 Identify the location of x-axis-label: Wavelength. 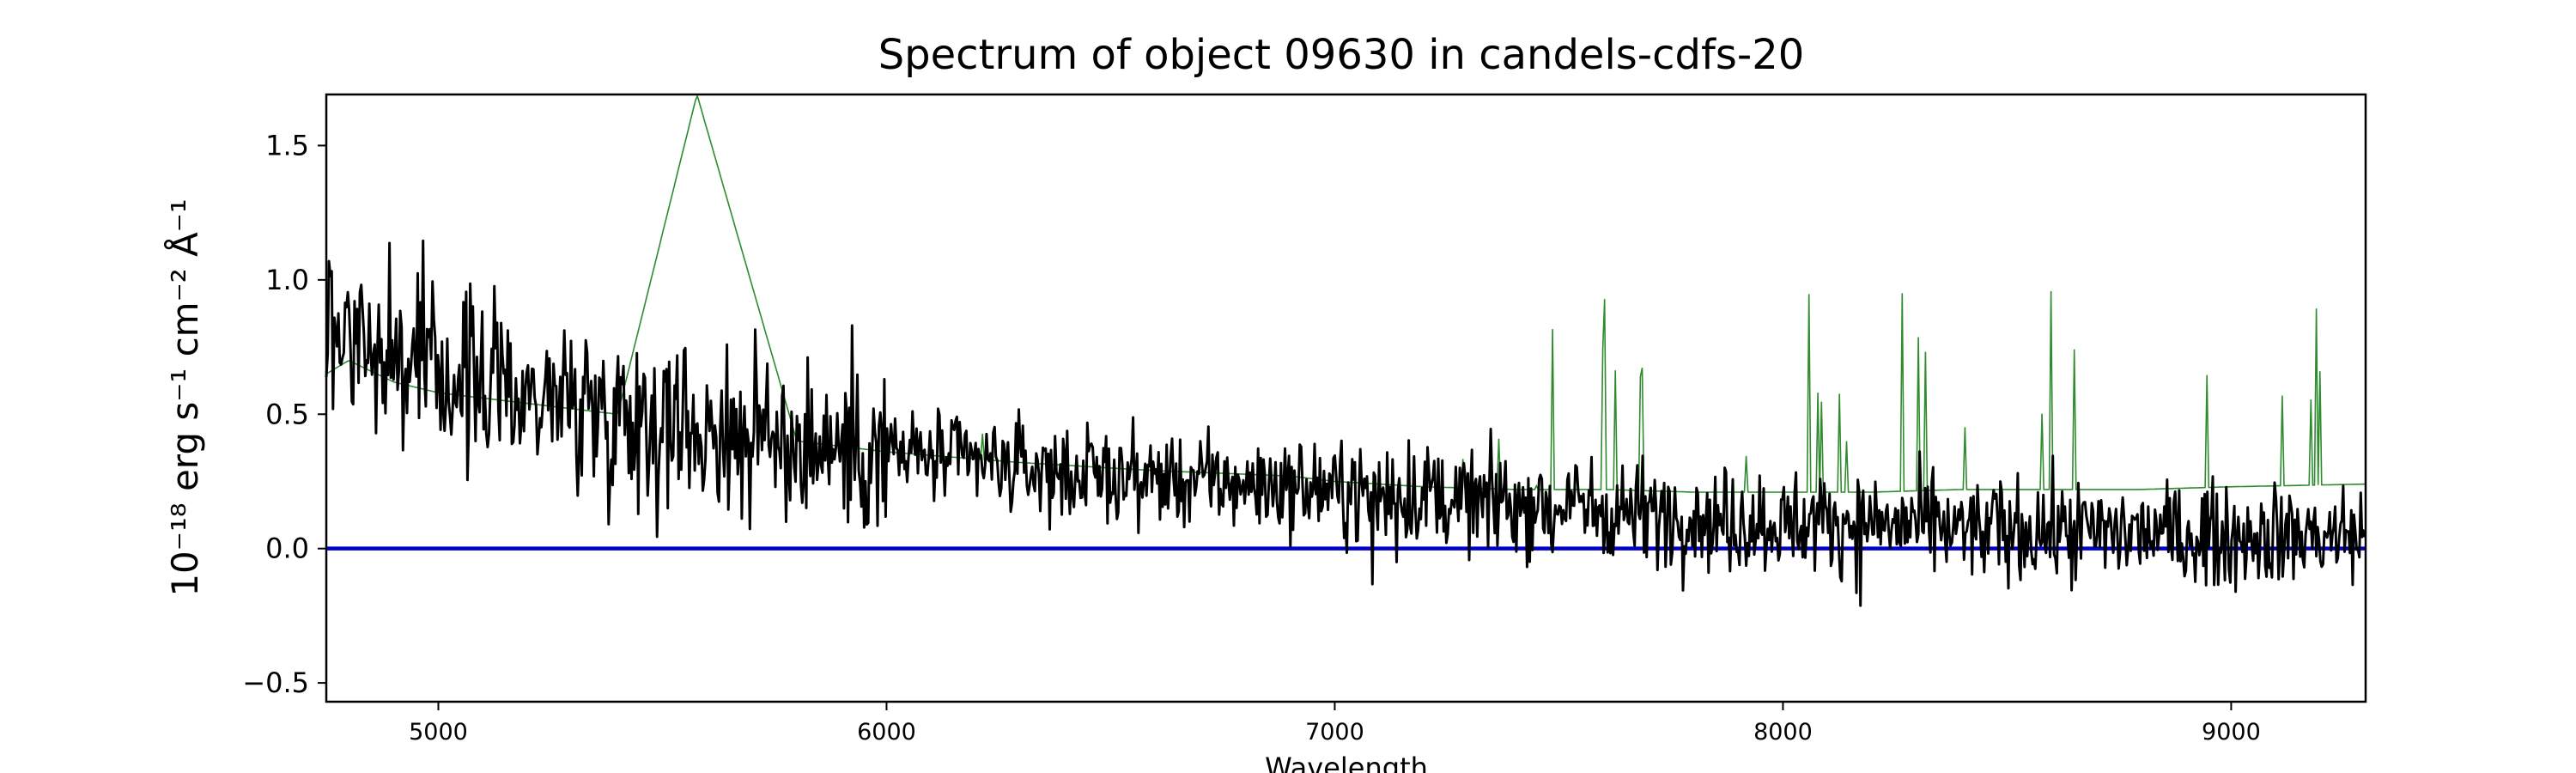
(1346, 762).